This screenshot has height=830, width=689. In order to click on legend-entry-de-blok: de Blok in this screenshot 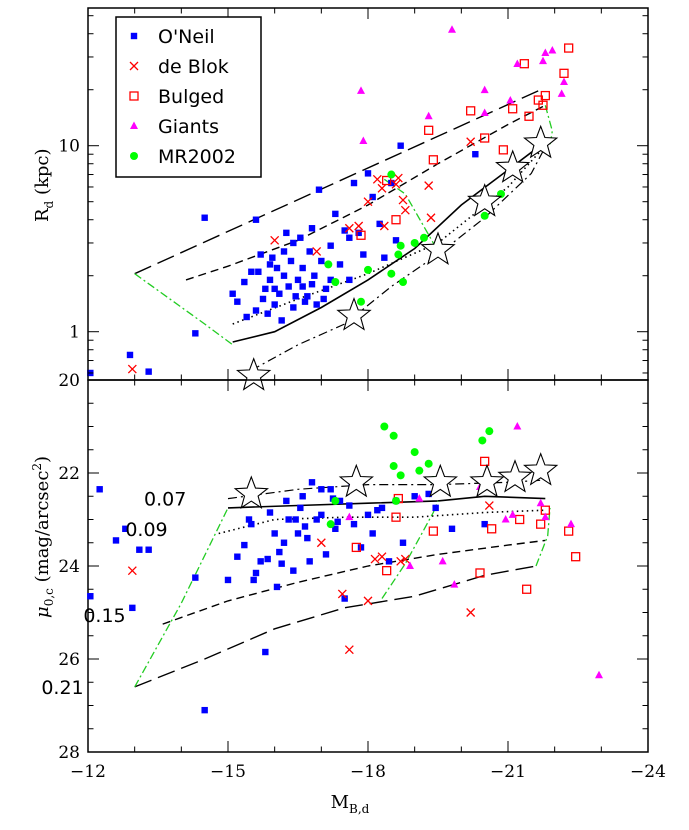, I will do `click(179, 67)`.